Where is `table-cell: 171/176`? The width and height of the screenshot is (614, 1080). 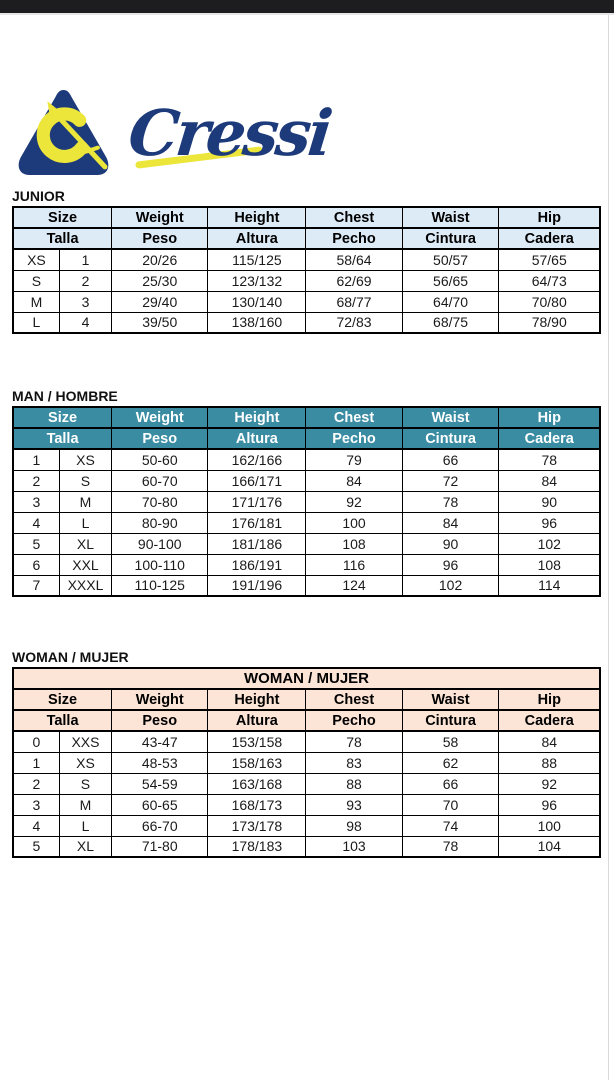
table-cell: 171/176 is located at coordinates (257, 501).